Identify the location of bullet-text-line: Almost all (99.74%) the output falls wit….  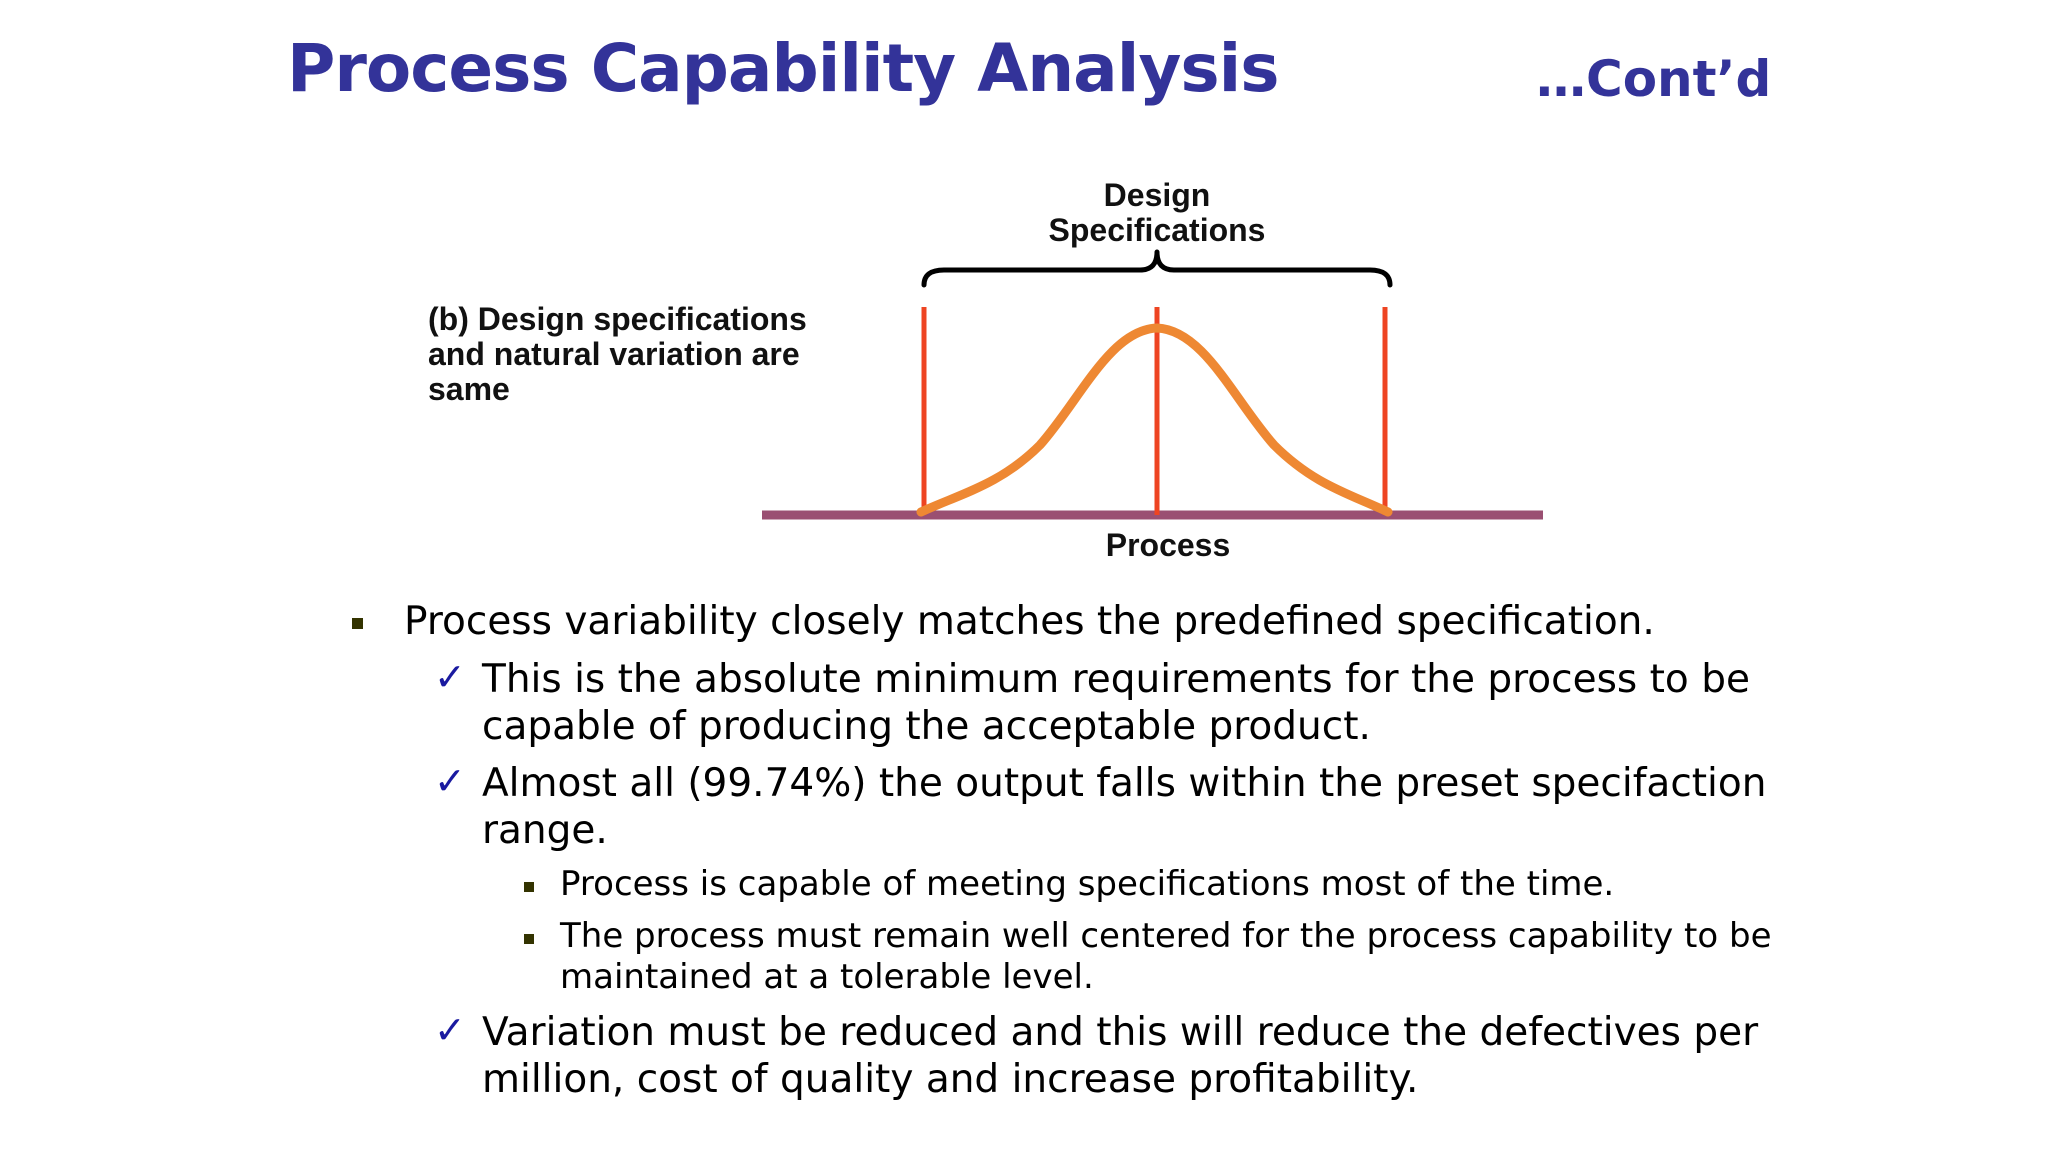
(1124, 783).